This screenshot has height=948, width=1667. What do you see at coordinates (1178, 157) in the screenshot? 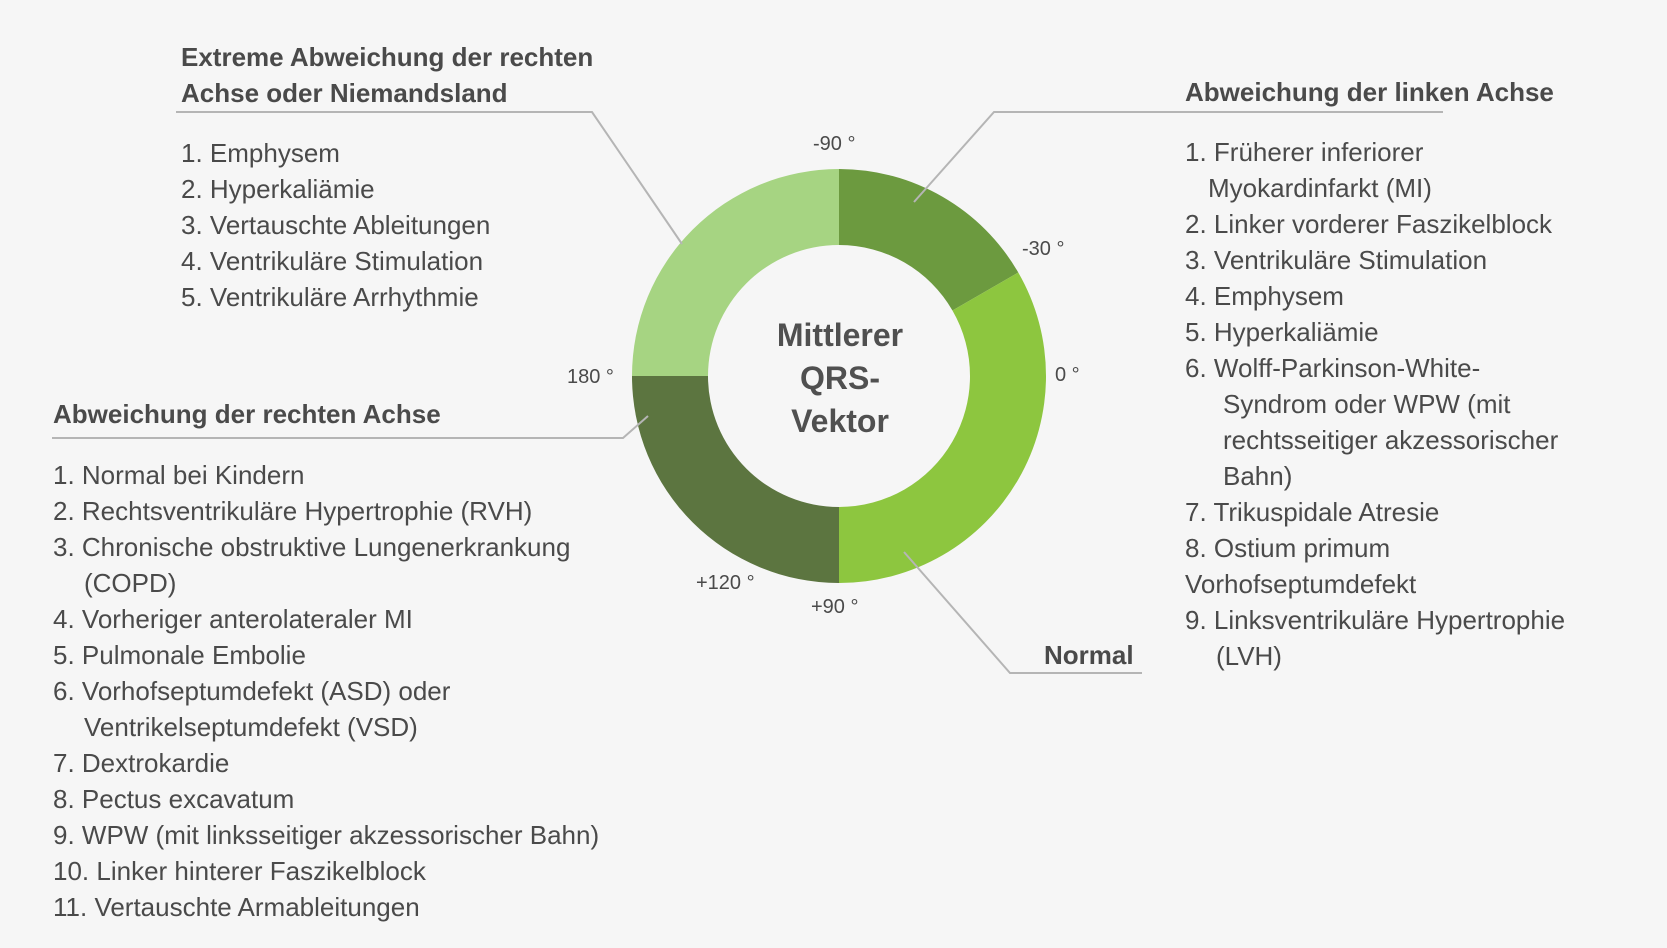
I see `leader-line-left-axis` at bounding box center [1178, 157].